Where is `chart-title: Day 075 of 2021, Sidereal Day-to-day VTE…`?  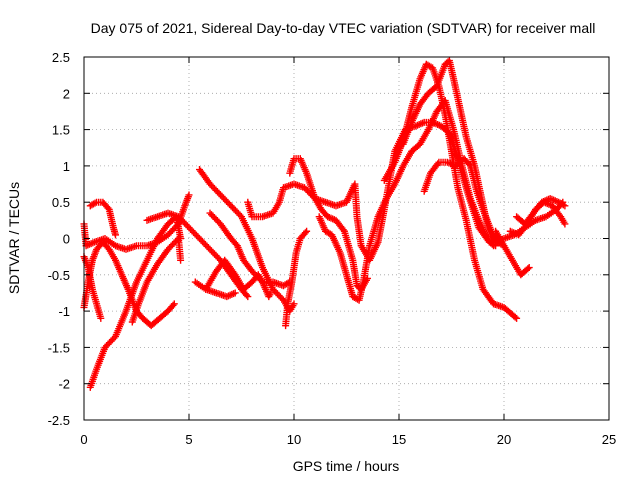
chart-title: Day 075 of 2021, Sidereal Day-to-day VTE… is located at coordinates (343, 28).